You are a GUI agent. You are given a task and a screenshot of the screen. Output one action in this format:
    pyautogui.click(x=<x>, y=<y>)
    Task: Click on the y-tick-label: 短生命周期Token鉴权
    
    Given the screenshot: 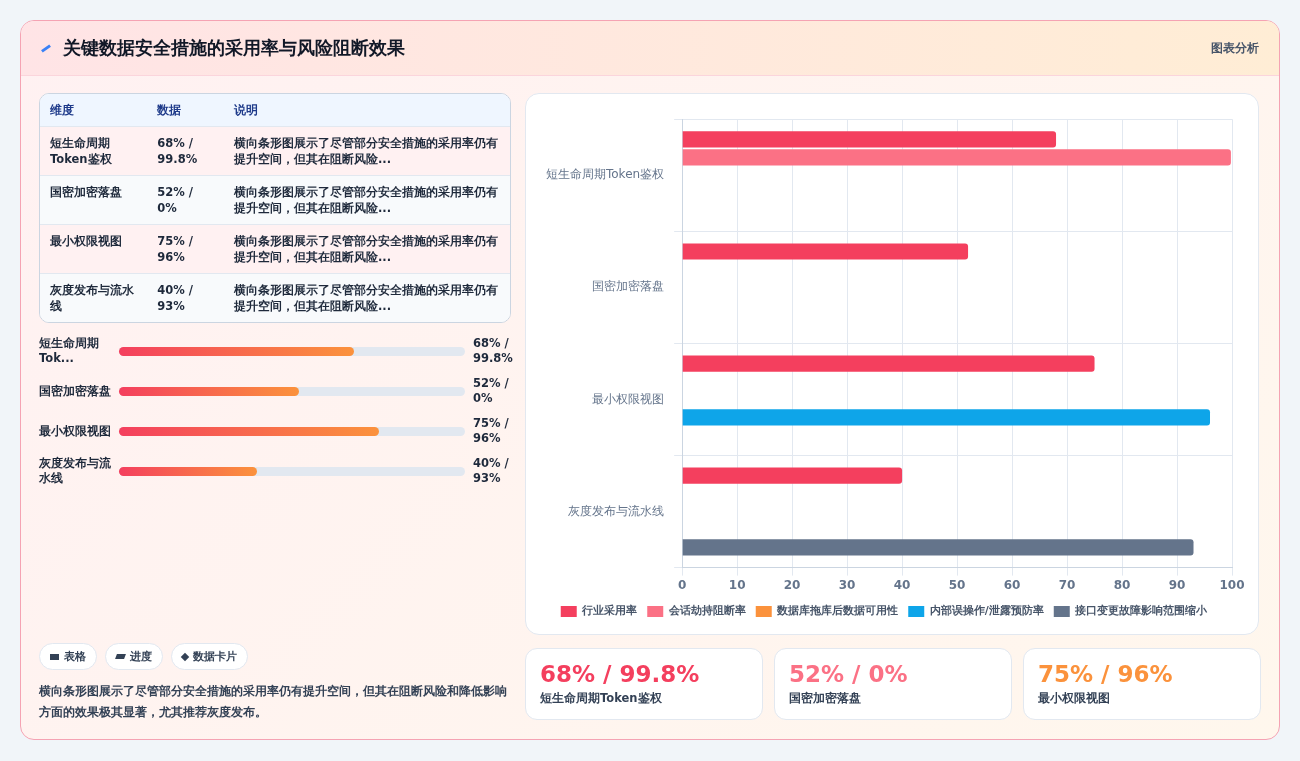 What is the action you would take?
    pyautogui.click(x=605, y=174)
    